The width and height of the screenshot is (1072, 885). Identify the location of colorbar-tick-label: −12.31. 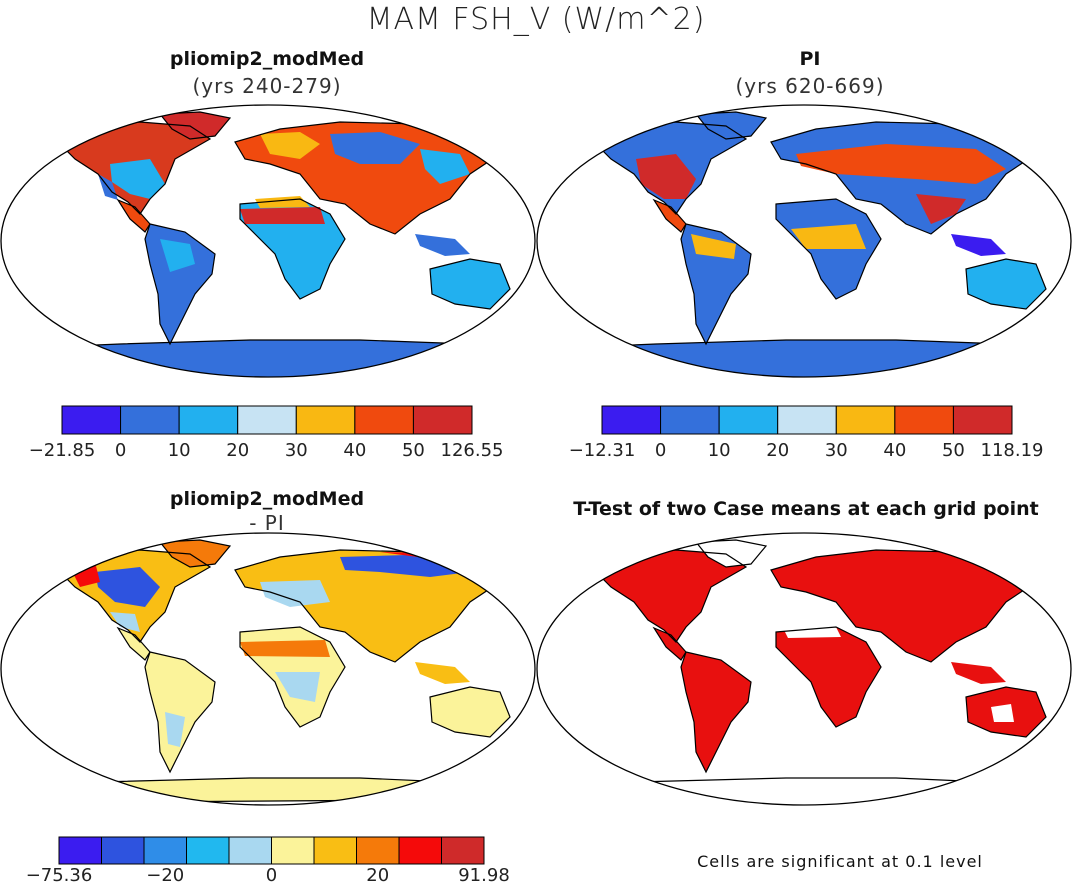
(602, 450).